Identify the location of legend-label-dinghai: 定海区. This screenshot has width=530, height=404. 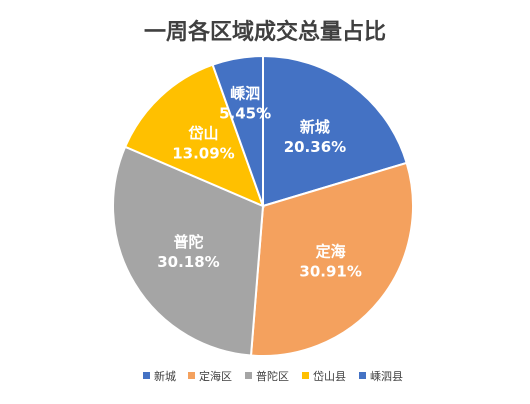
(215, 376).